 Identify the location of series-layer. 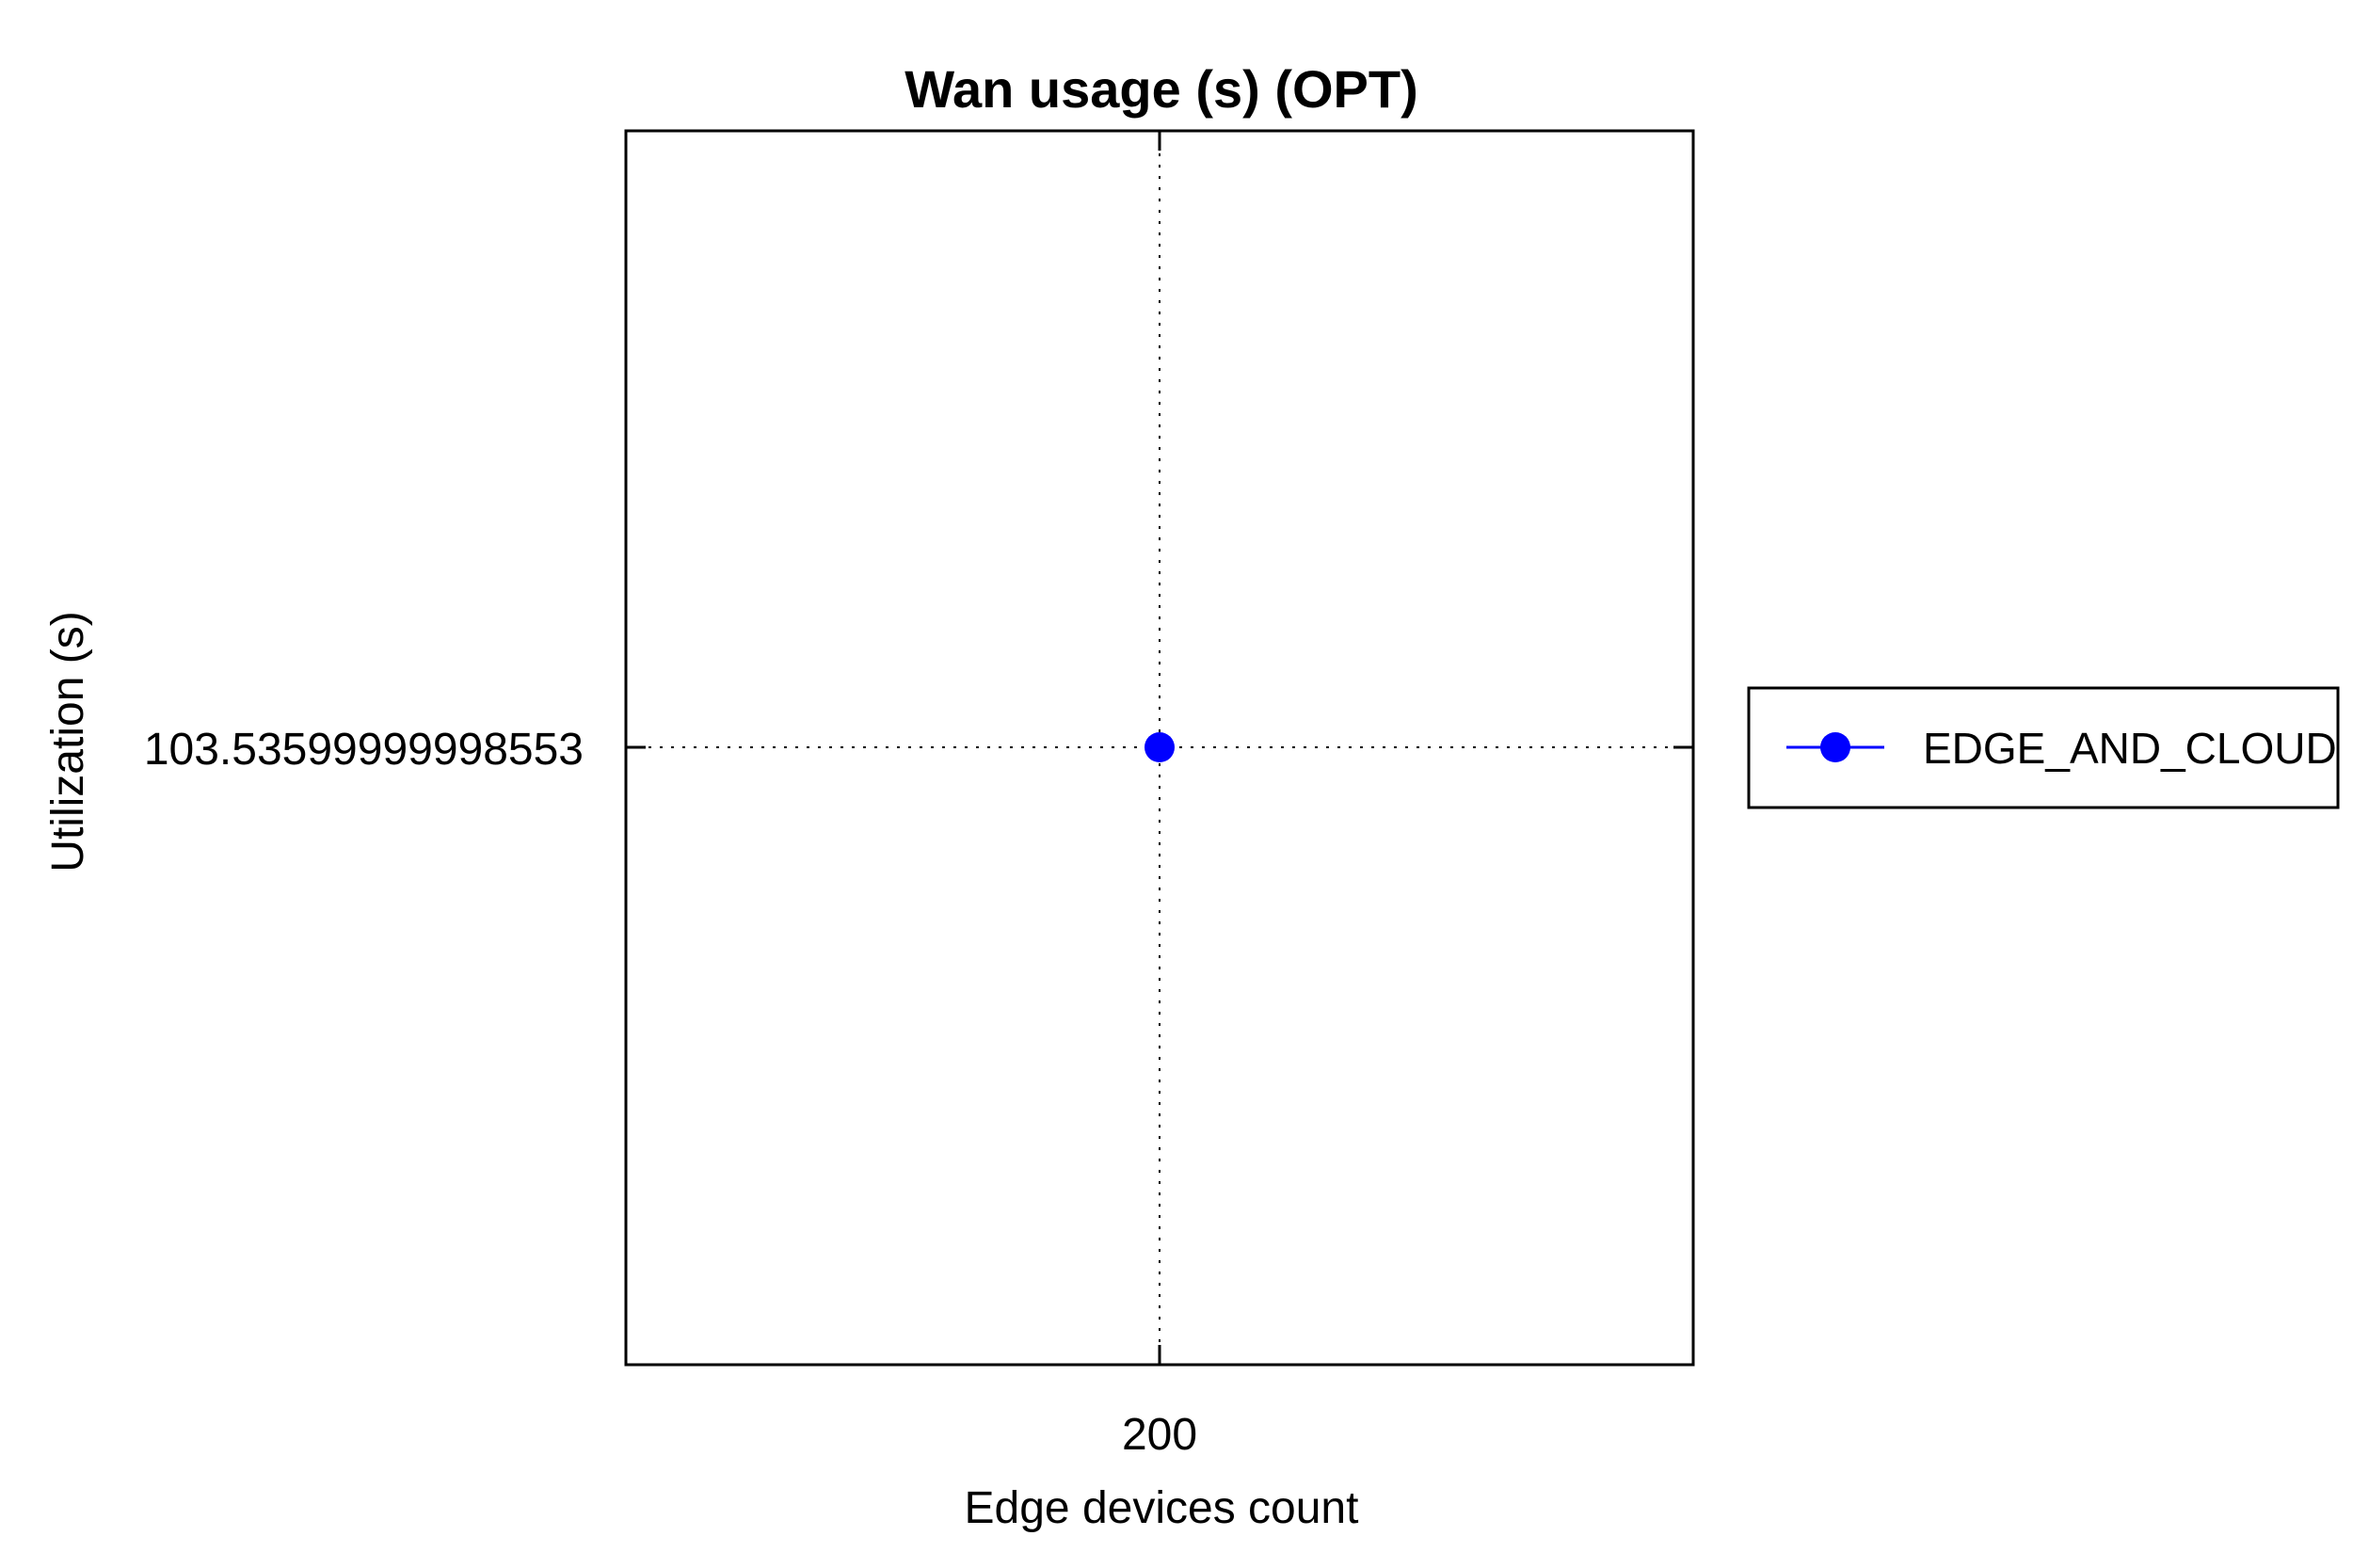
(1159, 747).